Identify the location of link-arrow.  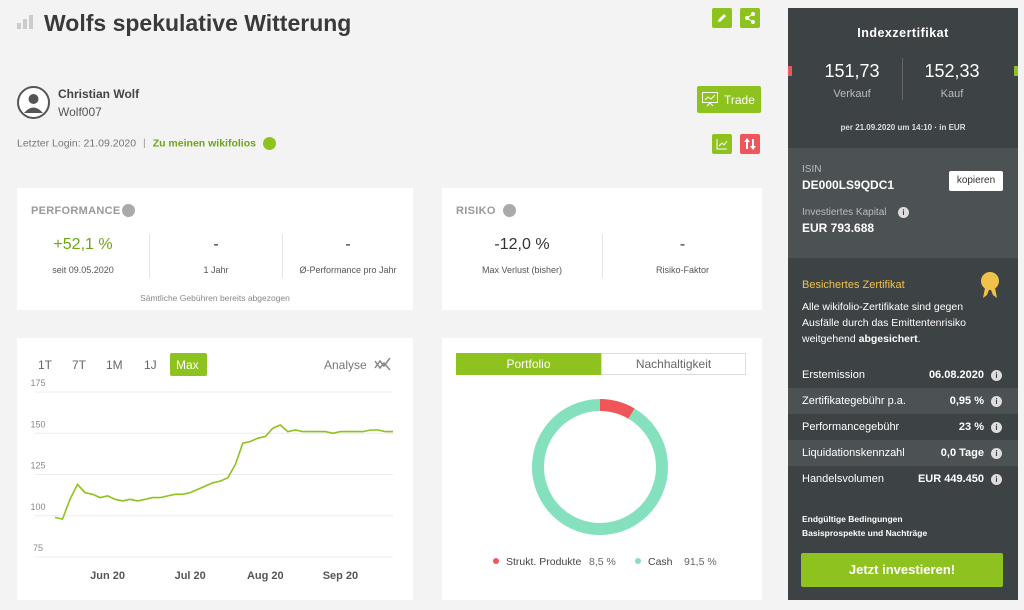
(269, 143).